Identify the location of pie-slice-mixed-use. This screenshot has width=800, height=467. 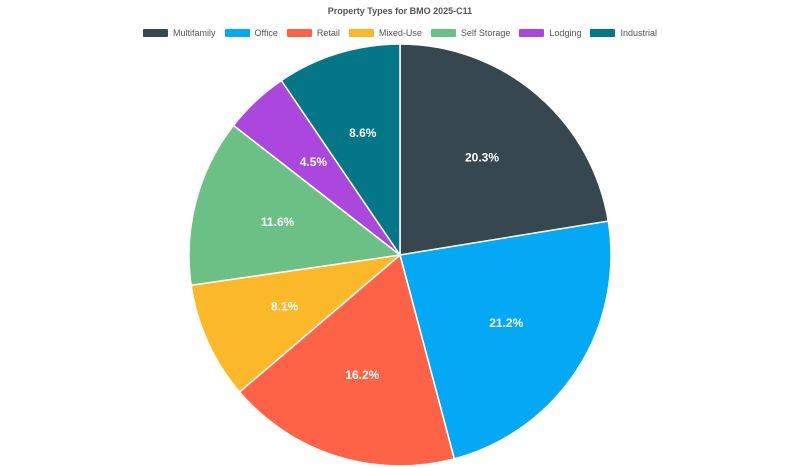
(295, 323).